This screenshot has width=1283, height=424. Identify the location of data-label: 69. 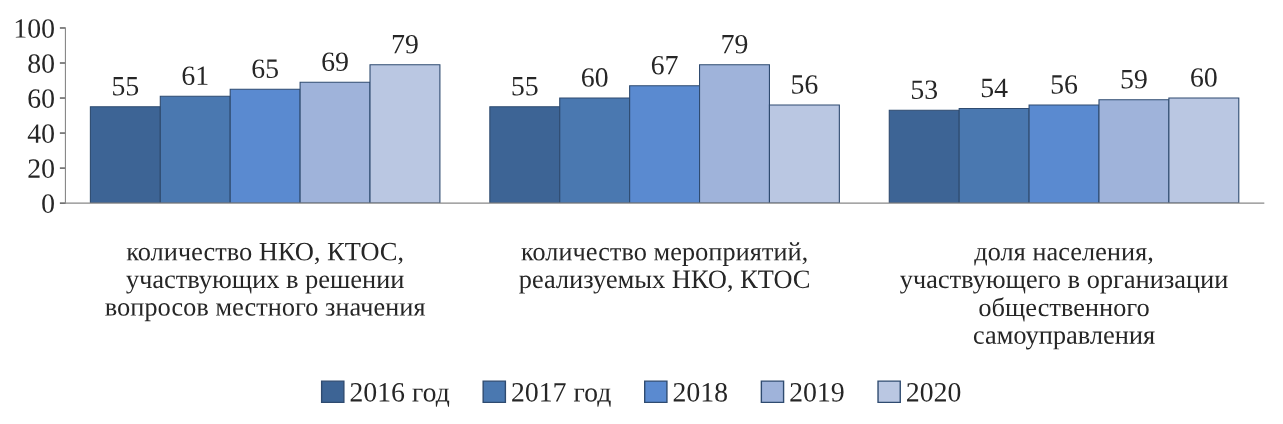
(335, 62).